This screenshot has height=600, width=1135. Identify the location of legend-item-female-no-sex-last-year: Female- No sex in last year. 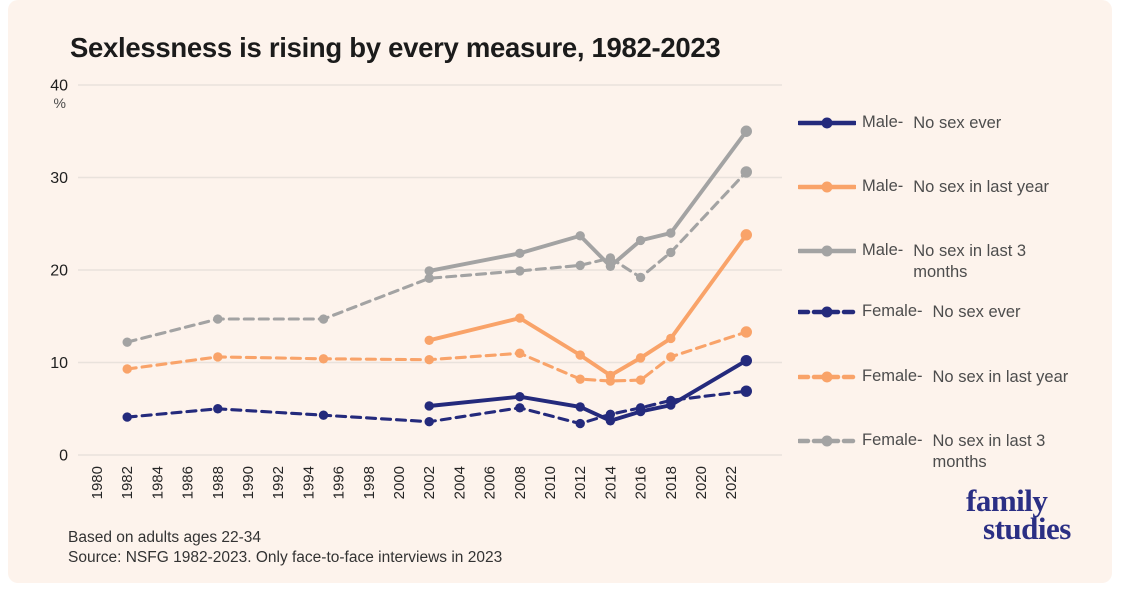
(945, 377).